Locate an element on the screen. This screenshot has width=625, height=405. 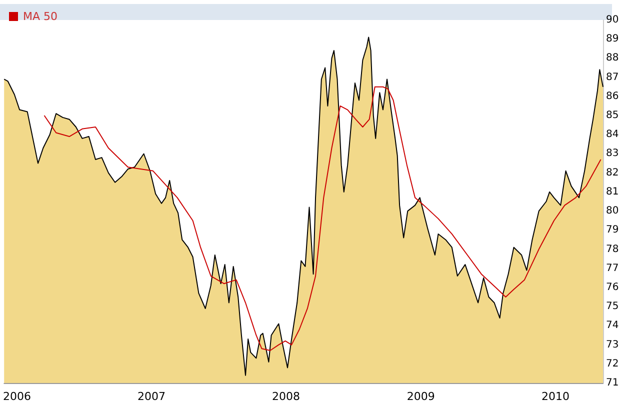
y-tick-label: 74 is located at coordinates (612, 326).